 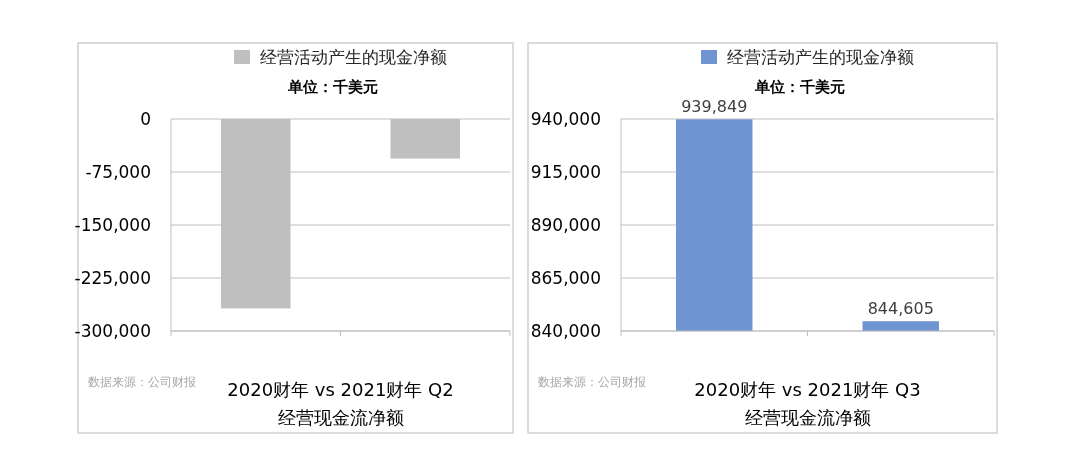 What do you see at coordinates (112, 225) in the screenshot?
I see `y-tick-label: -150,000` at bounding box center [112, 225].